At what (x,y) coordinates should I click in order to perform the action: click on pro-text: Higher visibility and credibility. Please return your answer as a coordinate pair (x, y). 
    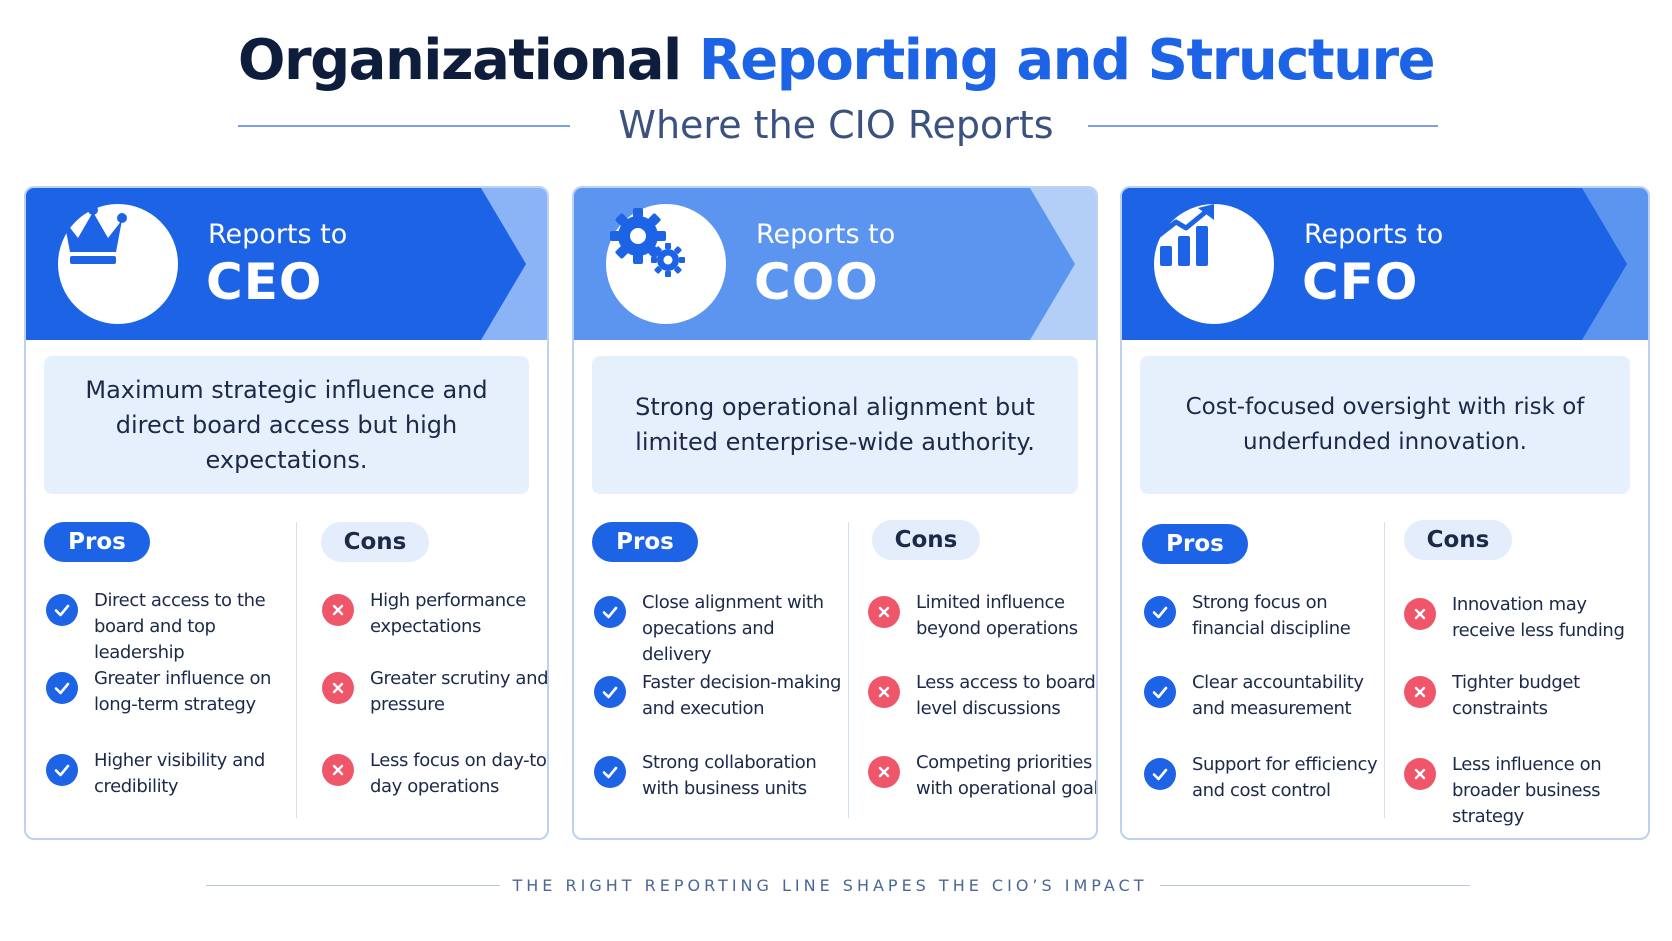
    Looking at the image, I should click on (179, 773).